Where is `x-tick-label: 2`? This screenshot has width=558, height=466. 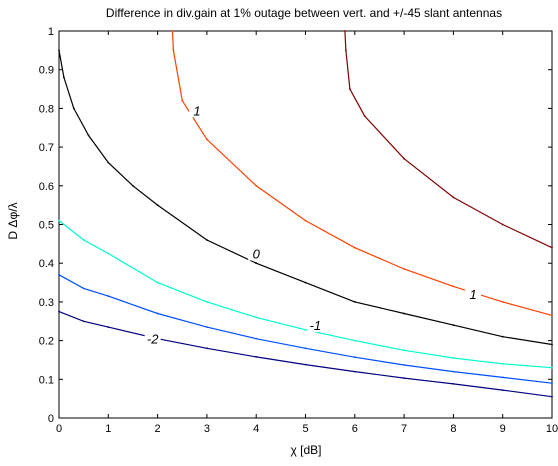
x-tick-label: 2 is located at coordinates (158, 429).